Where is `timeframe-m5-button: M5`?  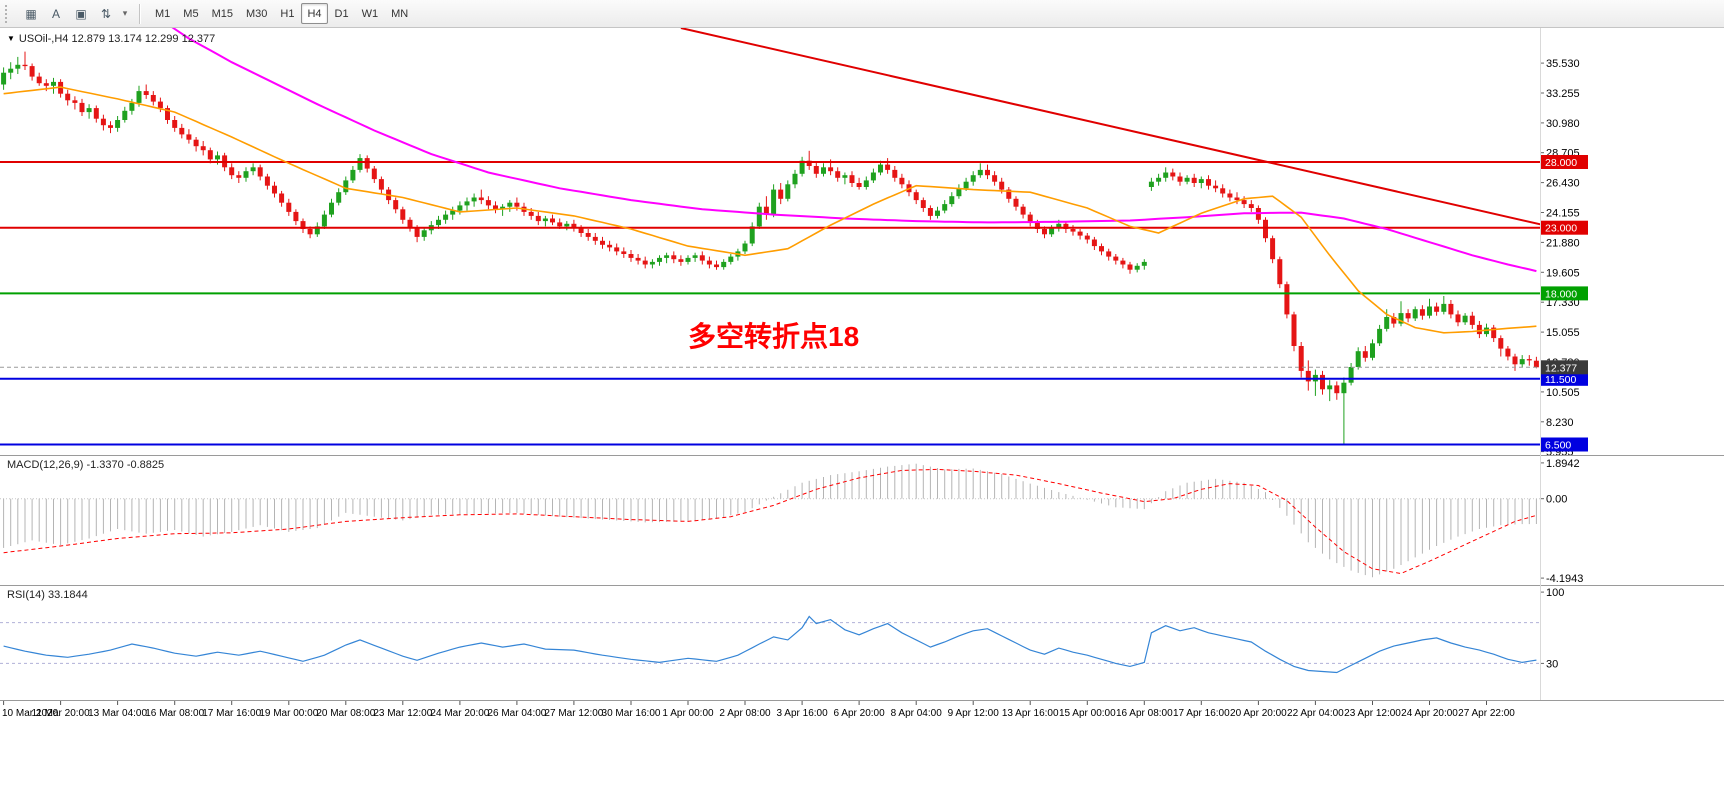
timeframe-m5-button: M5 is located at coordinates (190, 13).